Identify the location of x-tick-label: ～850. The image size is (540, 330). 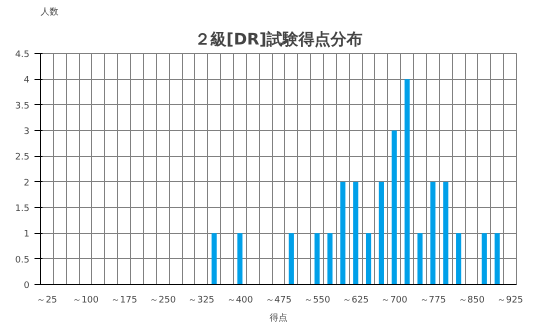
(471, 301).